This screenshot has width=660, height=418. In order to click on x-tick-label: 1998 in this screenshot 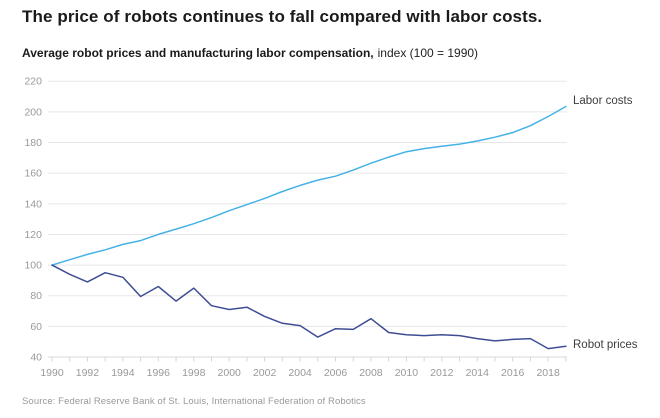, I will do `click(194, 373)`.